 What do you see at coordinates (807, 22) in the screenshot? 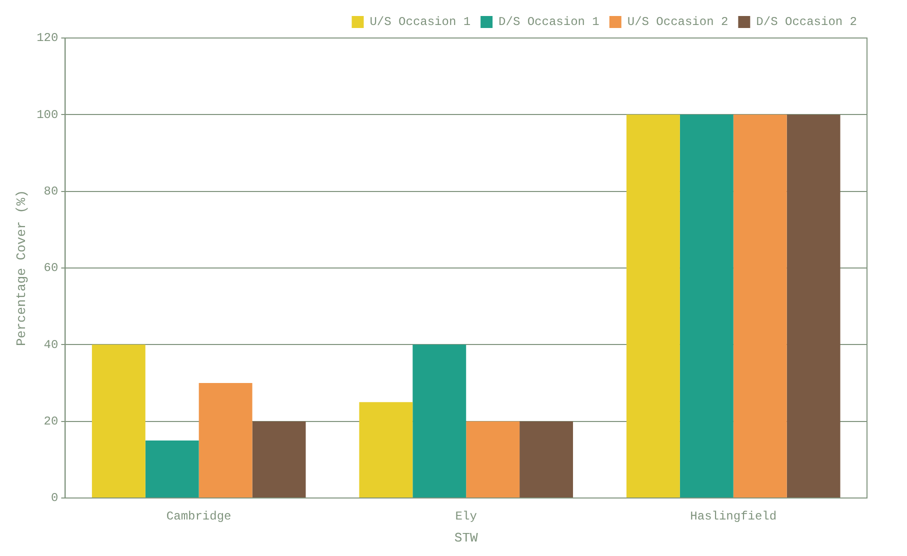
I see `legend-label: D/S Occasion 2` at bounding box center [807, 22].